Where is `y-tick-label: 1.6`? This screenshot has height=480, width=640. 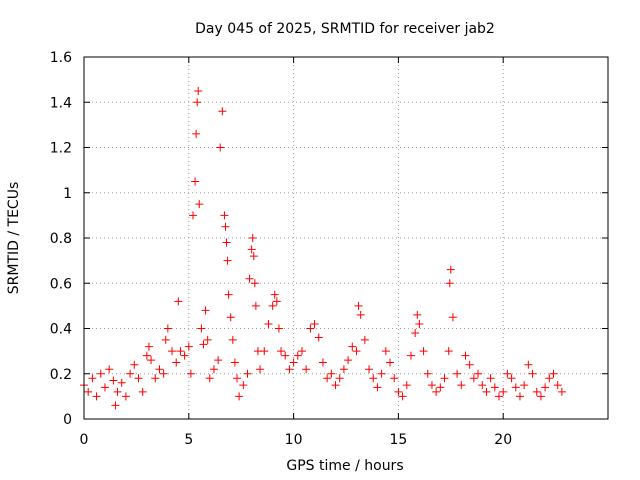 y-tick-label: 1.6 is located at coordinates (61, 58).